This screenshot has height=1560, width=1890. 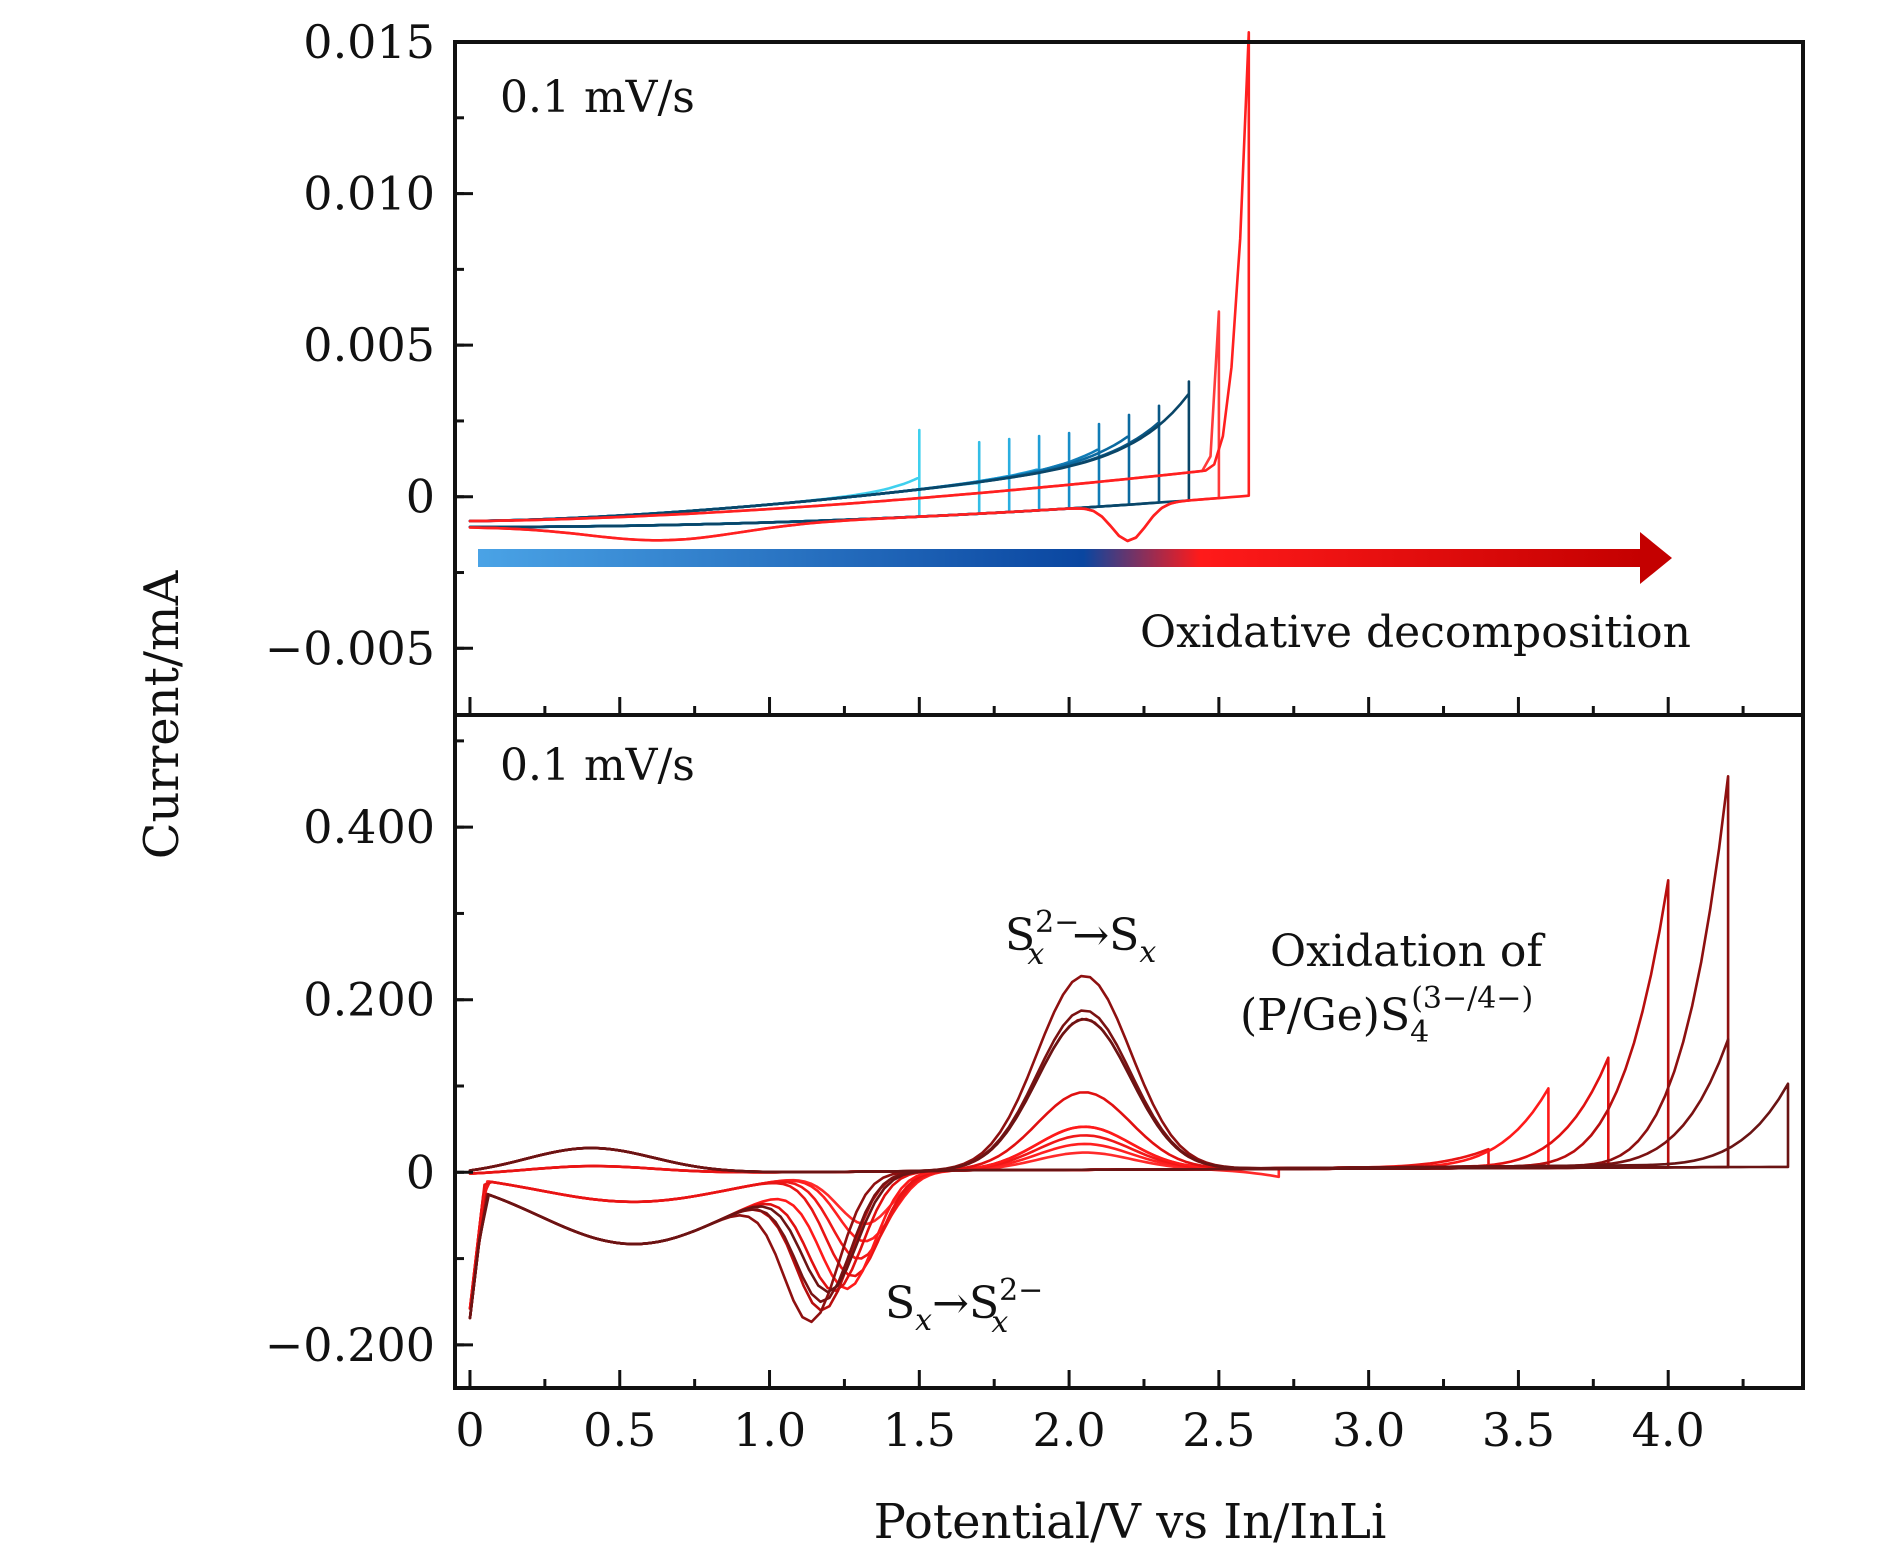 What do you see at coordinates (999, 1322) in the screenshot?
I see `red-sub2: x` at bounding box center [999, 1322].